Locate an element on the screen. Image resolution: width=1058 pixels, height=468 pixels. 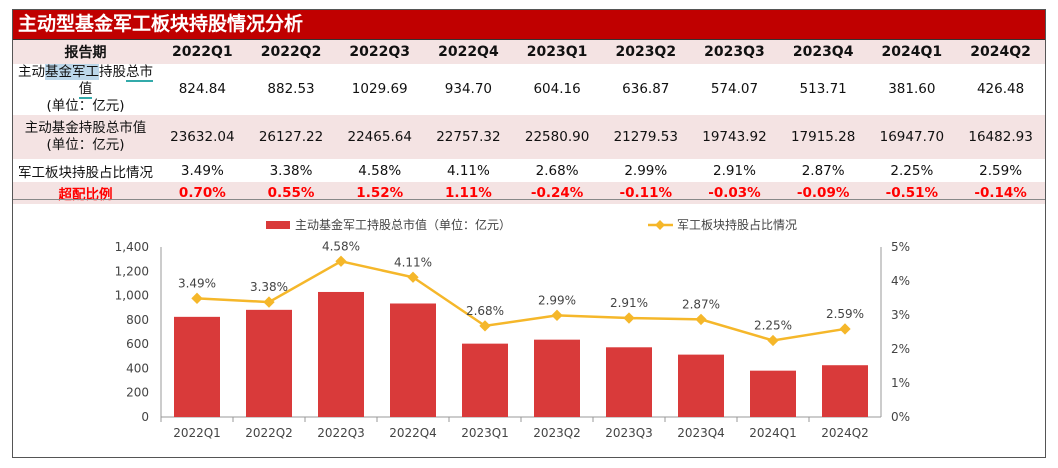
x-tick-label: 2024Q2 is located at coordinates (845, 433).